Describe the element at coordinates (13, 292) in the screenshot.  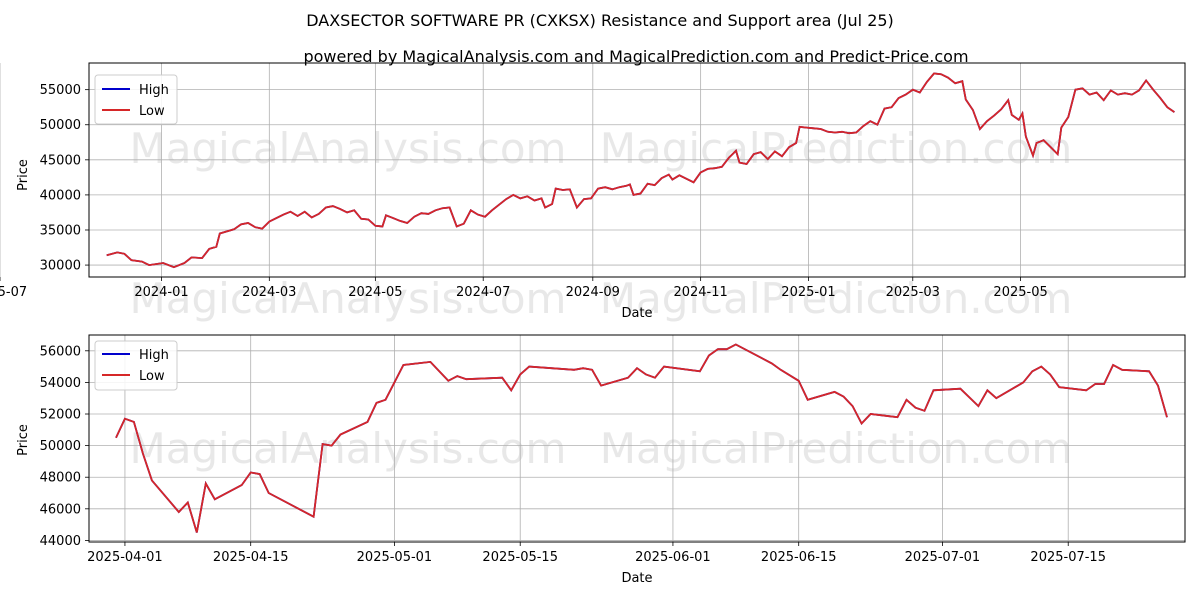
I see `top-x-tick-label: 2025-07` at that location.